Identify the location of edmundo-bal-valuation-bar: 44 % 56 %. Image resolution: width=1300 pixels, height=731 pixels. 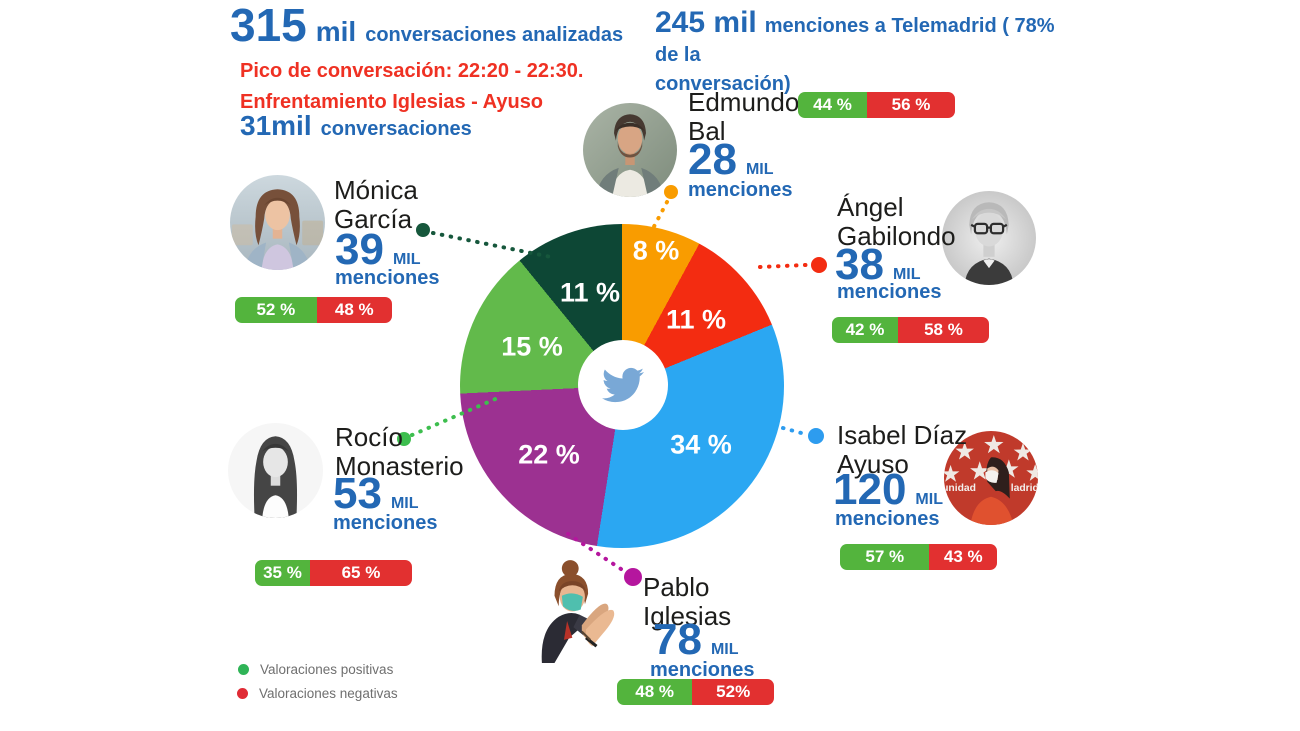
(876, 105).